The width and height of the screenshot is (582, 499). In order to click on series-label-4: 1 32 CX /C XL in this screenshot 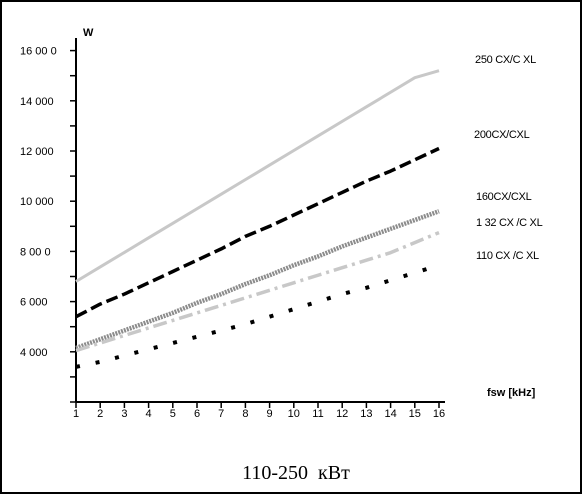, I will do `click(509, 223)`.